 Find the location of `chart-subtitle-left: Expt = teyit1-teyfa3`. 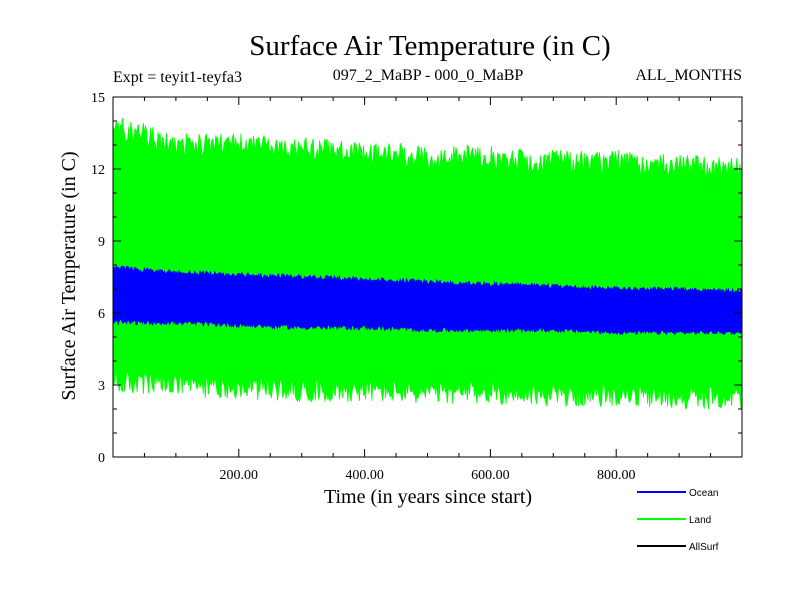

chart-subtitle-left: Expt = teyit1-teyfa3 is located at coordinates (177, 77).